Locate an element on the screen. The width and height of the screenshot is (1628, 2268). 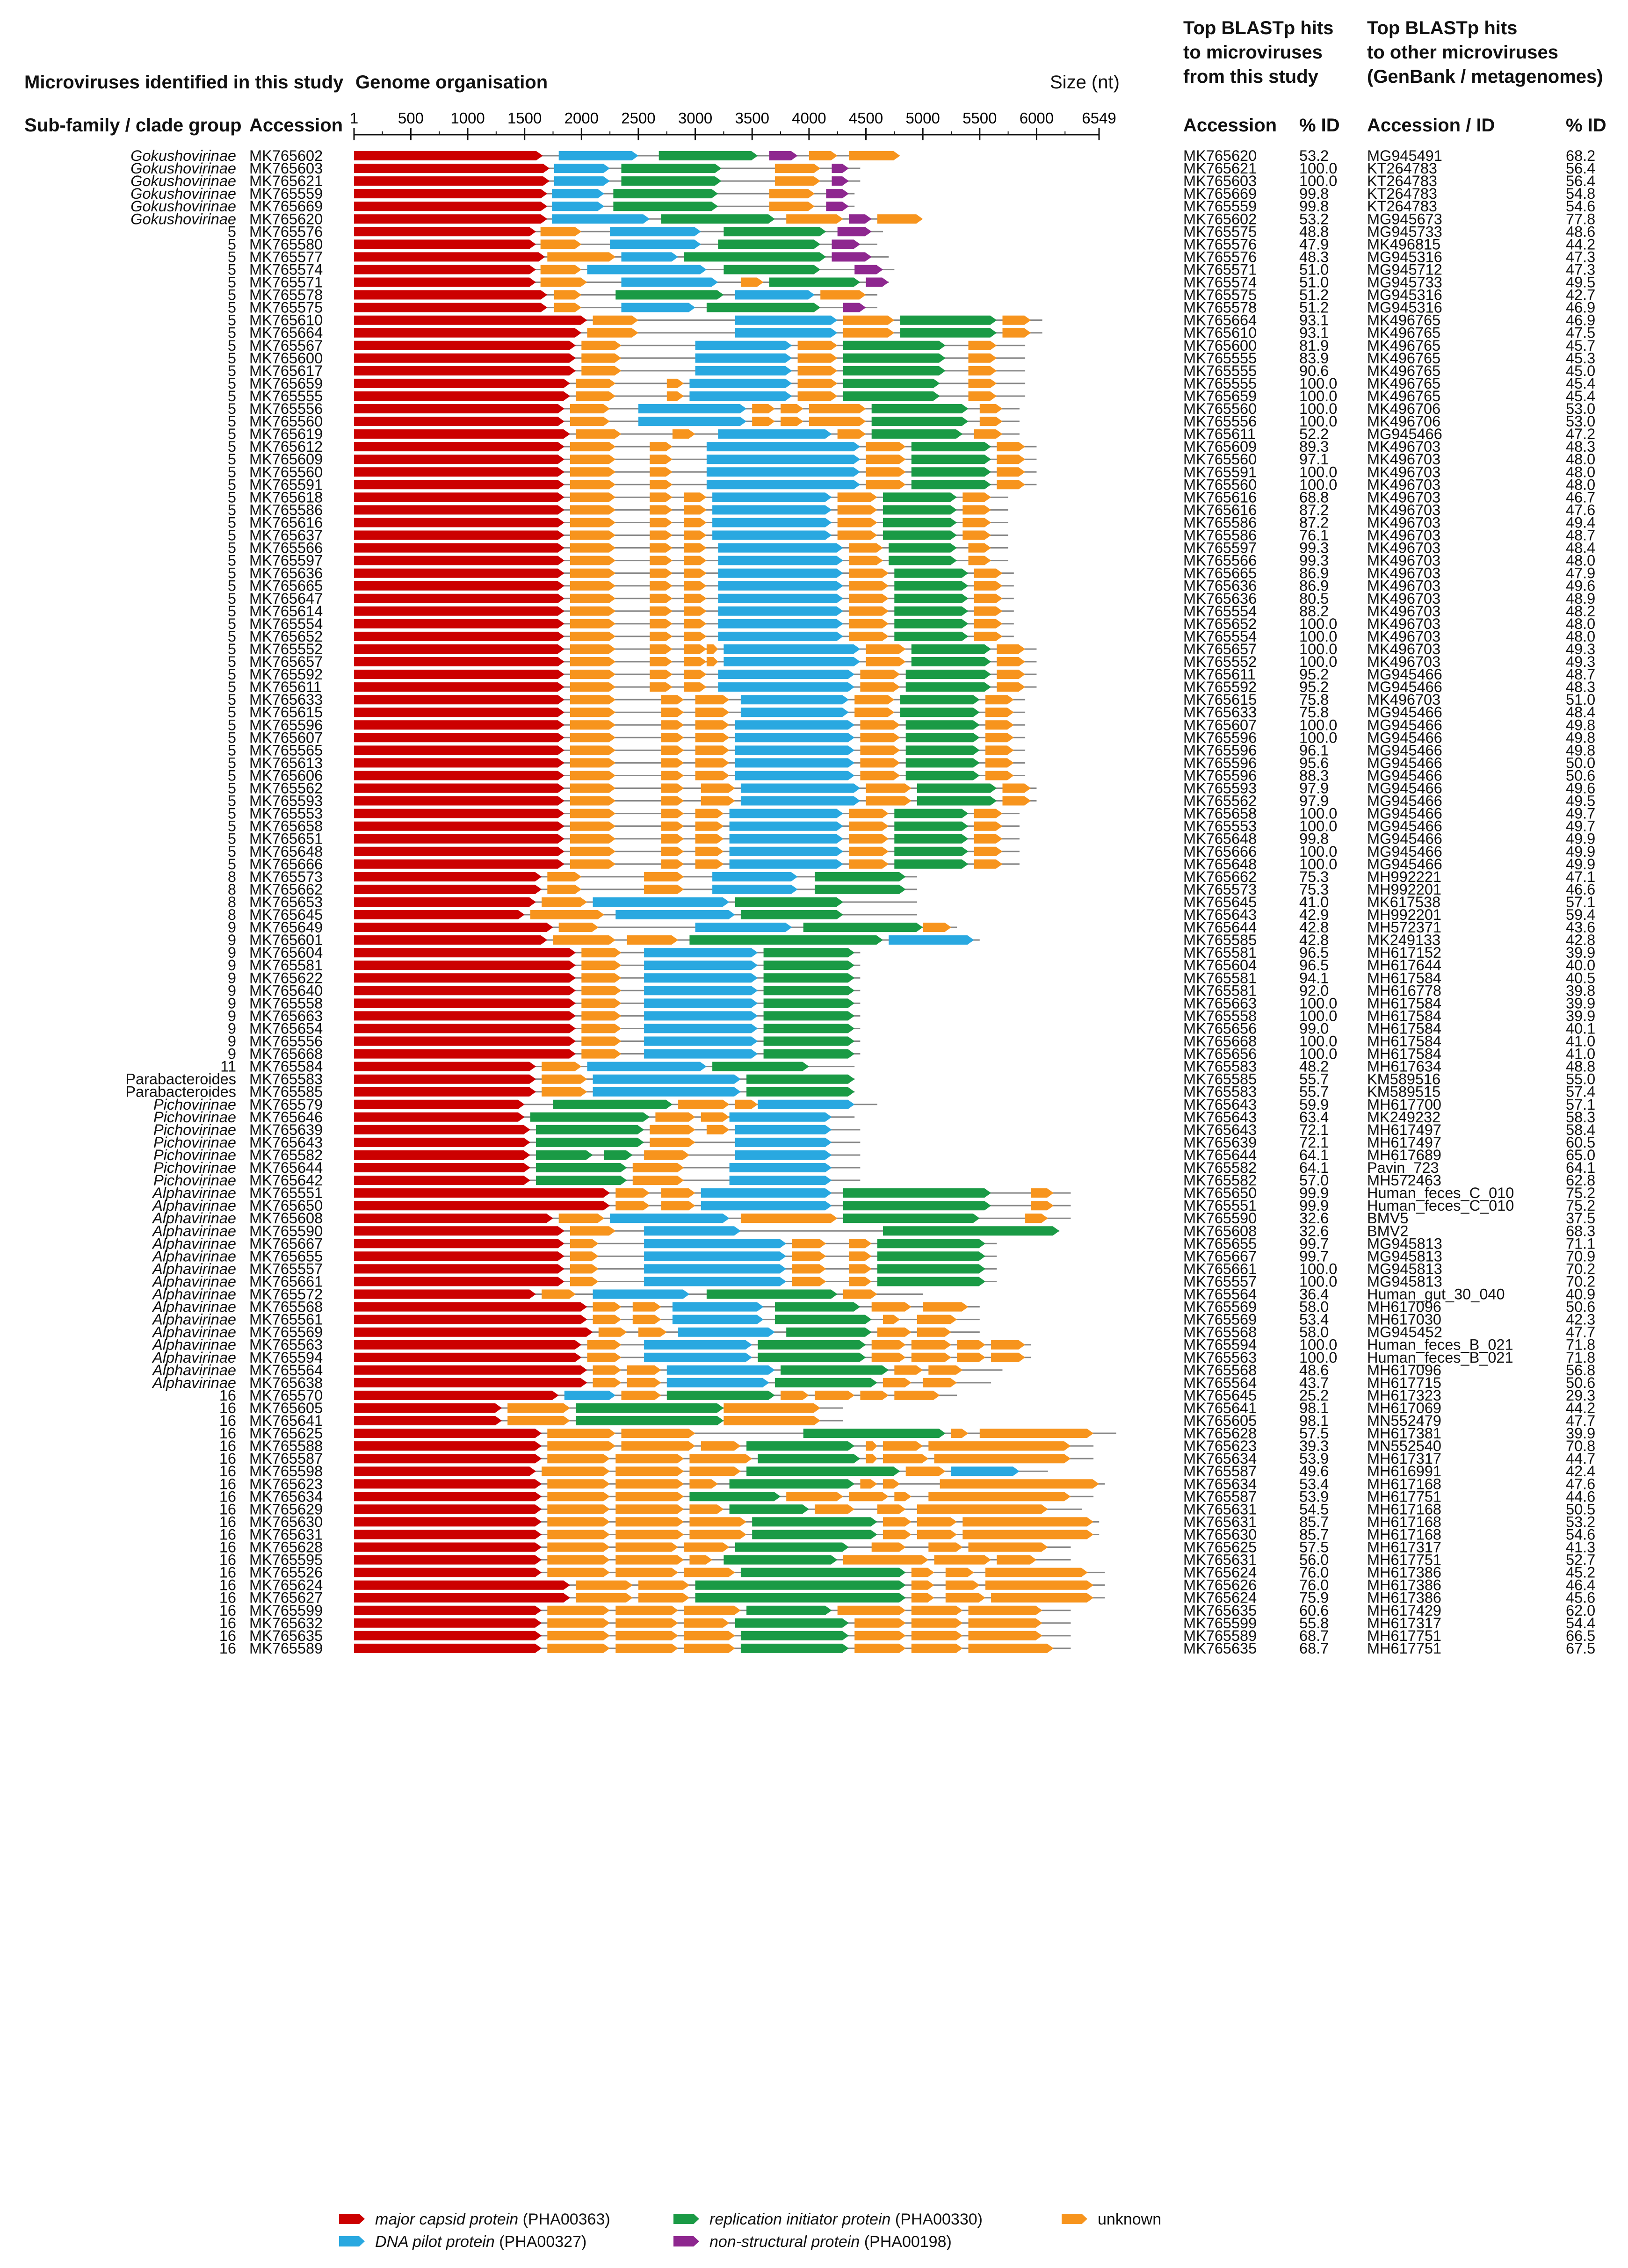
blast1-accession: MK765663 is located at coordinates (1220, 1003).